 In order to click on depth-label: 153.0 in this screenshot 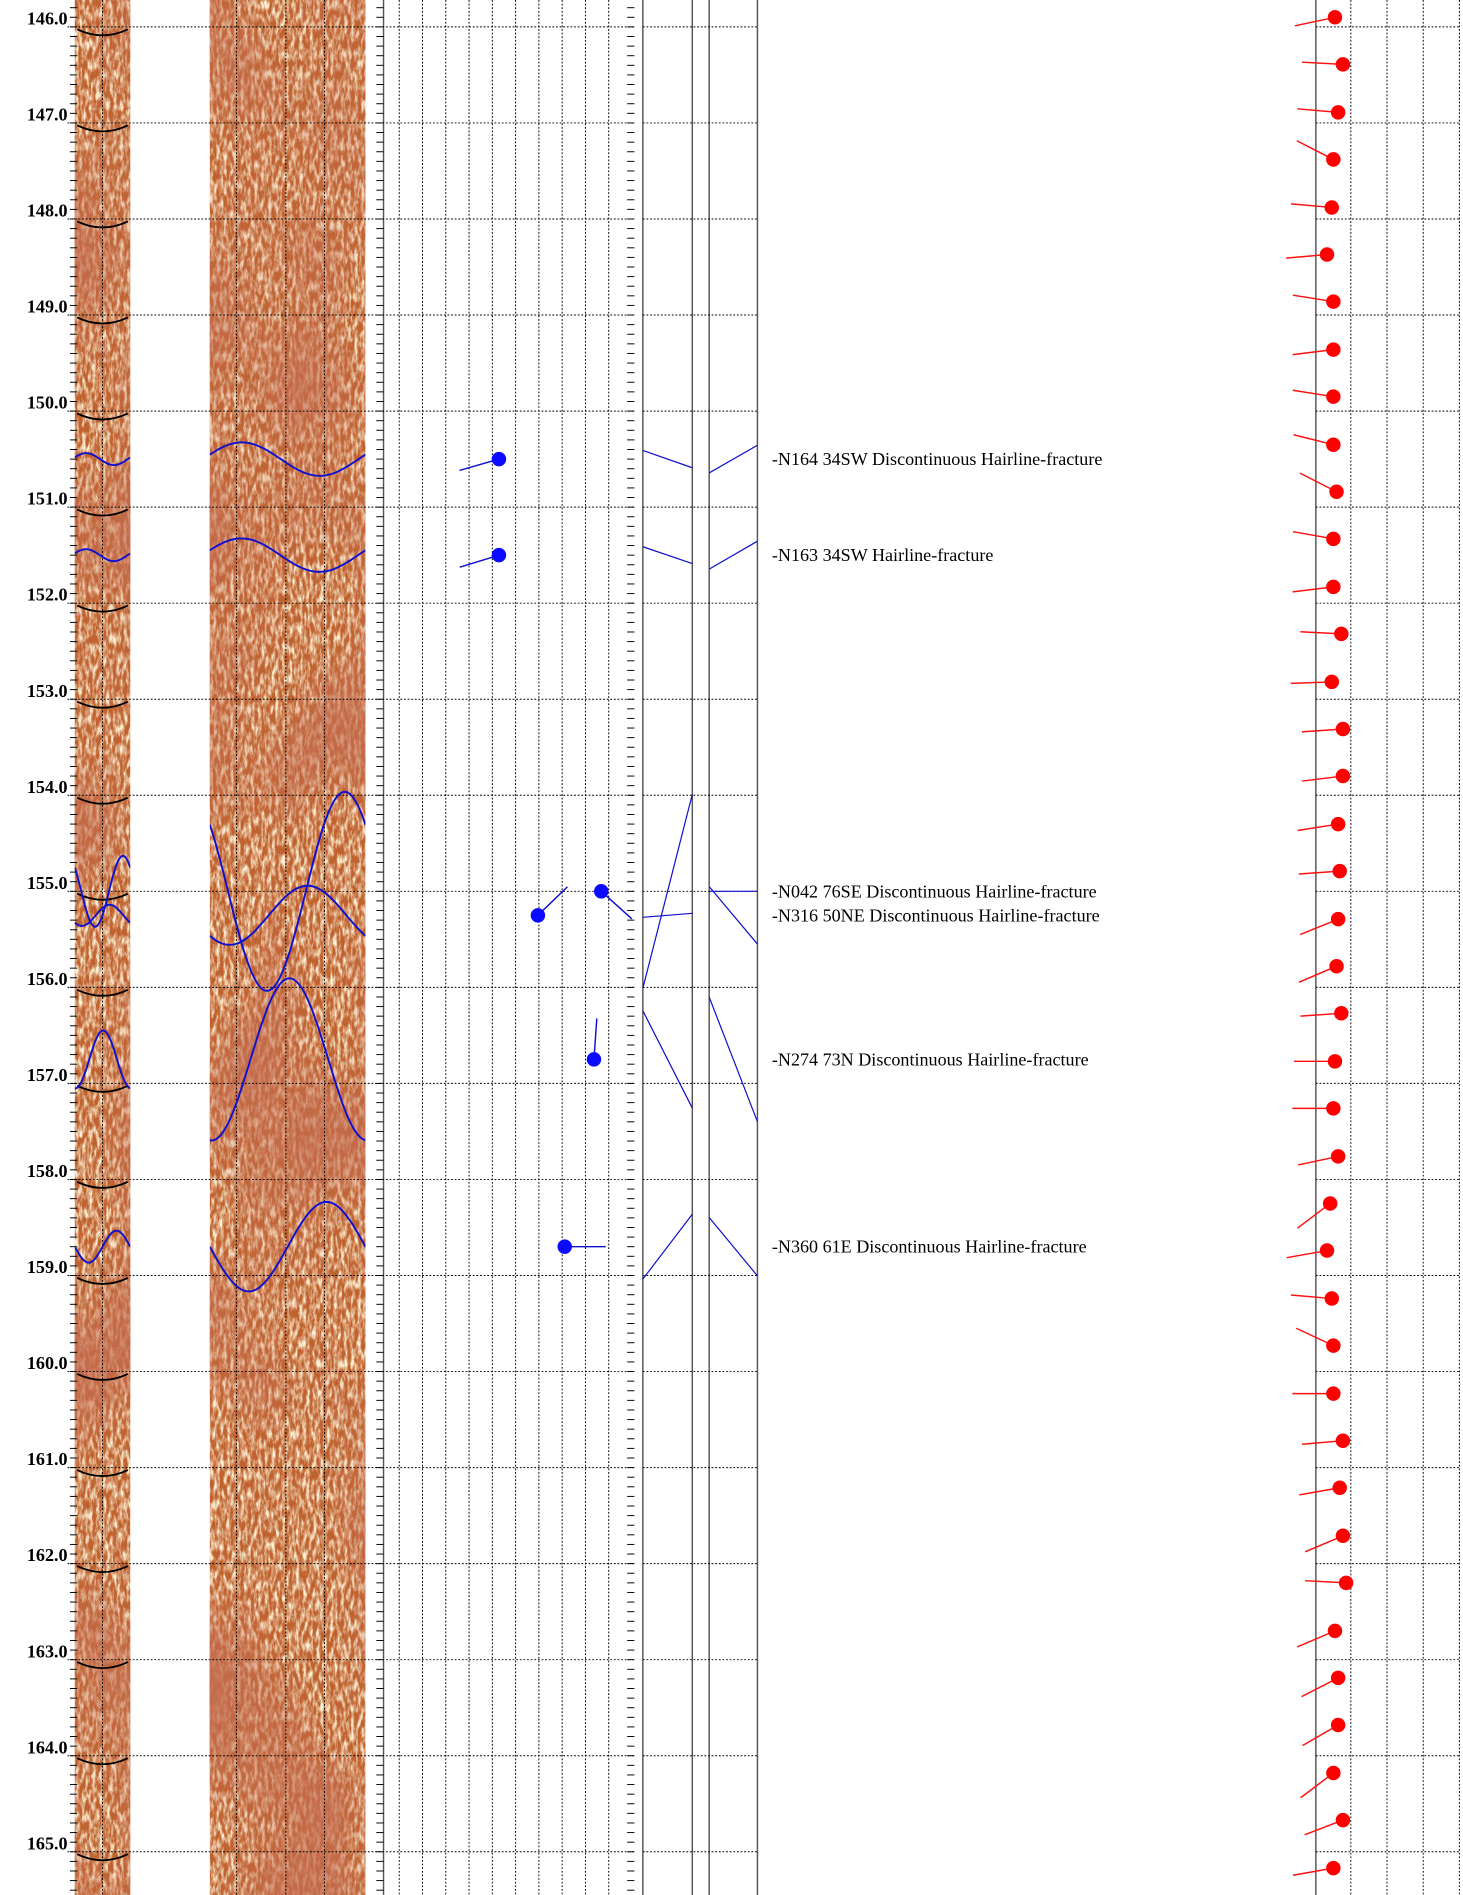, I will do `click(47, 691)`.